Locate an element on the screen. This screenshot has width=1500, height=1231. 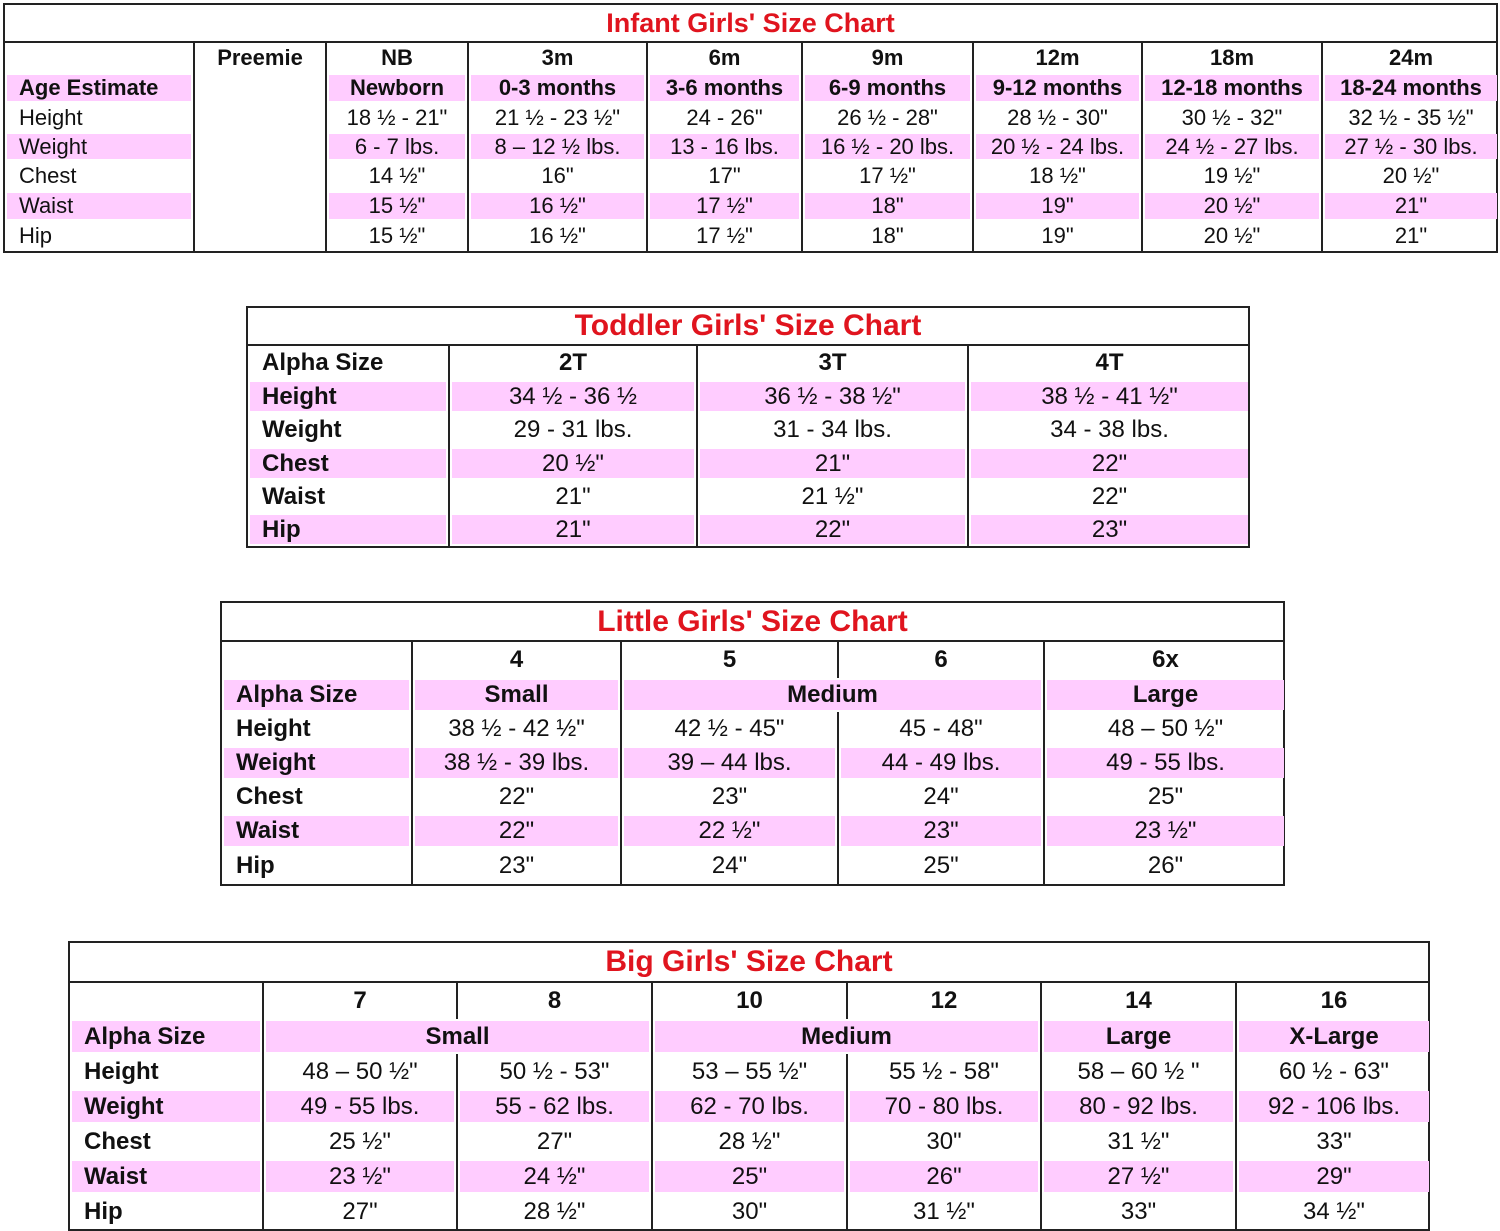
table-cell-text: 80 - 92 lbs. is located at coordinates (1138, 1106).